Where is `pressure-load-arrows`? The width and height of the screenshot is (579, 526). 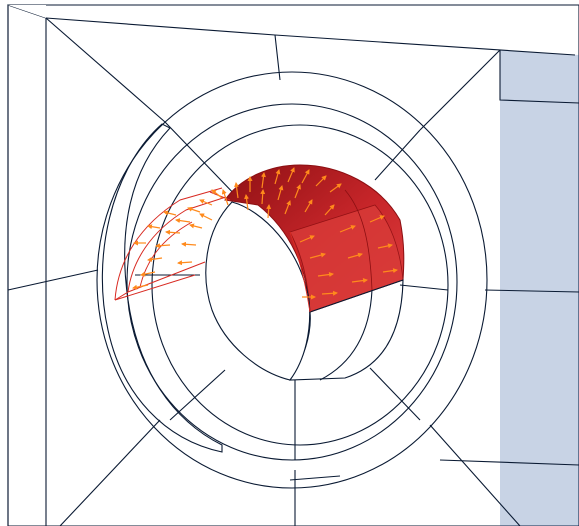 pressure-load-arrows is located at coordinates (265, 233).